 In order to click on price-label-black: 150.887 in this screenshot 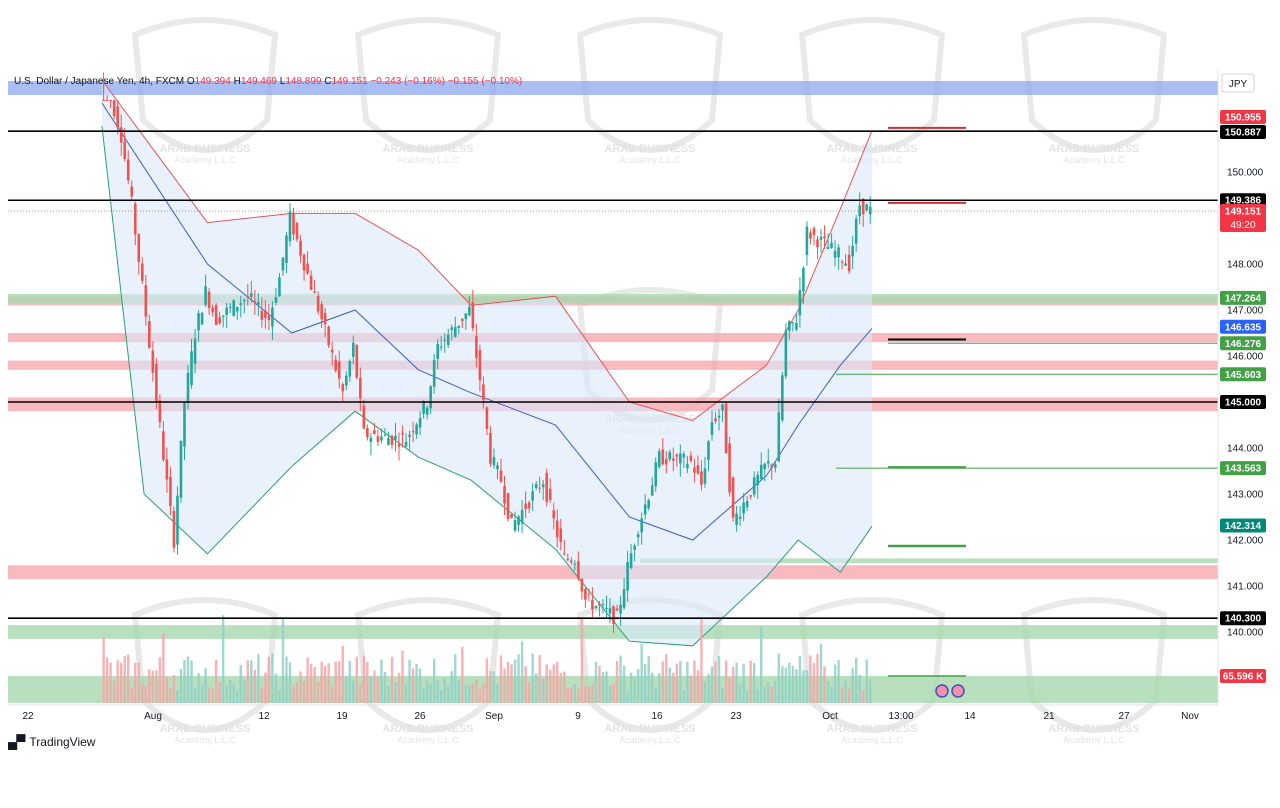, I will do `click(1243, 132)`.